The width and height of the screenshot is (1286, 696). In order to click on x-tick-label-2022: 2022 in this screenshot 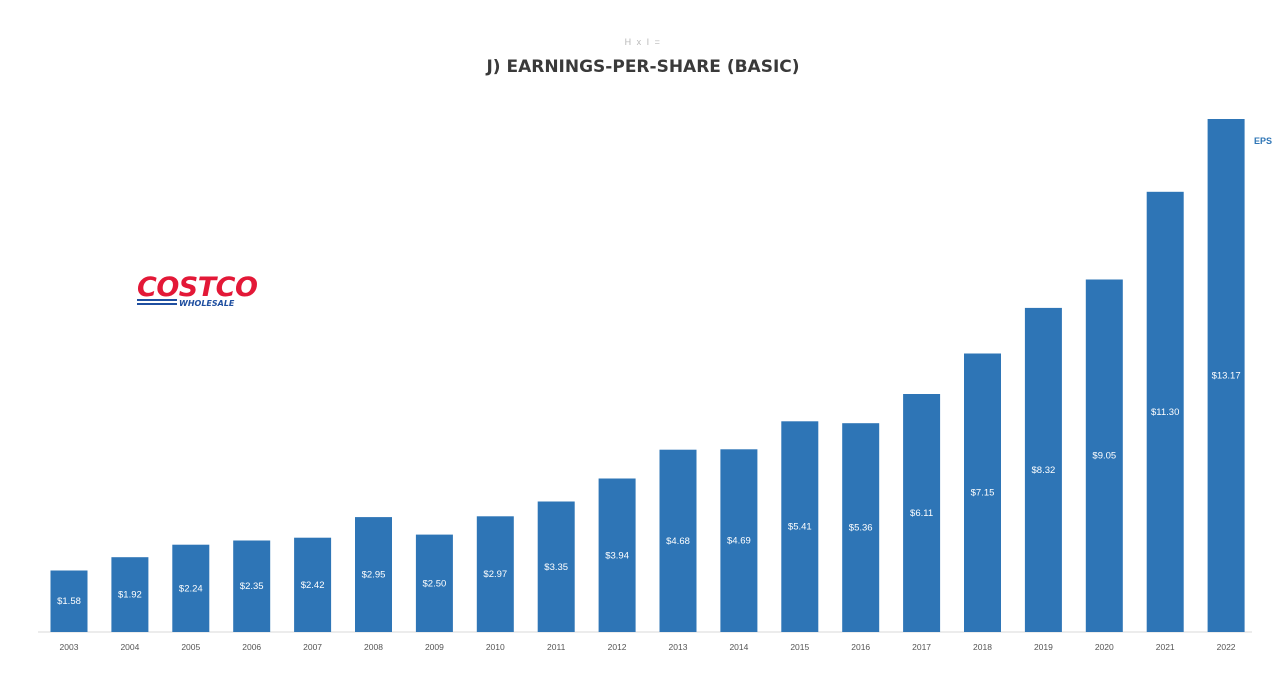, I will do `click(1226, 647)`.